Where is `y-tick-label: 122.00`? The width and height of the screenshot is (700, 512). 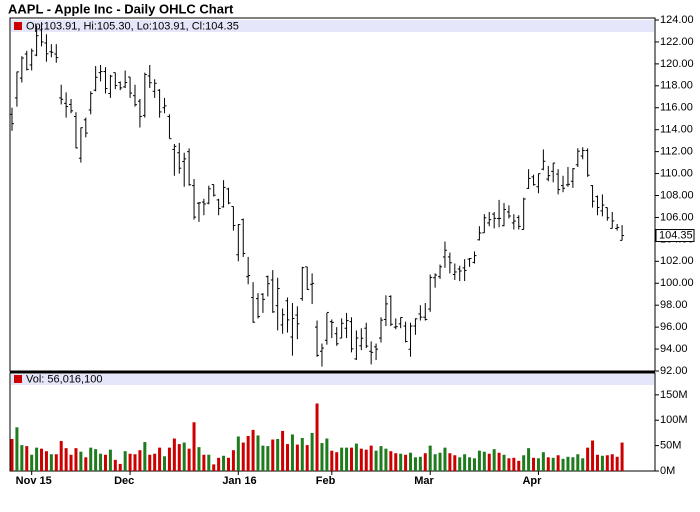 y-tick-label: 122.00 is located at coordinates (677, 42).